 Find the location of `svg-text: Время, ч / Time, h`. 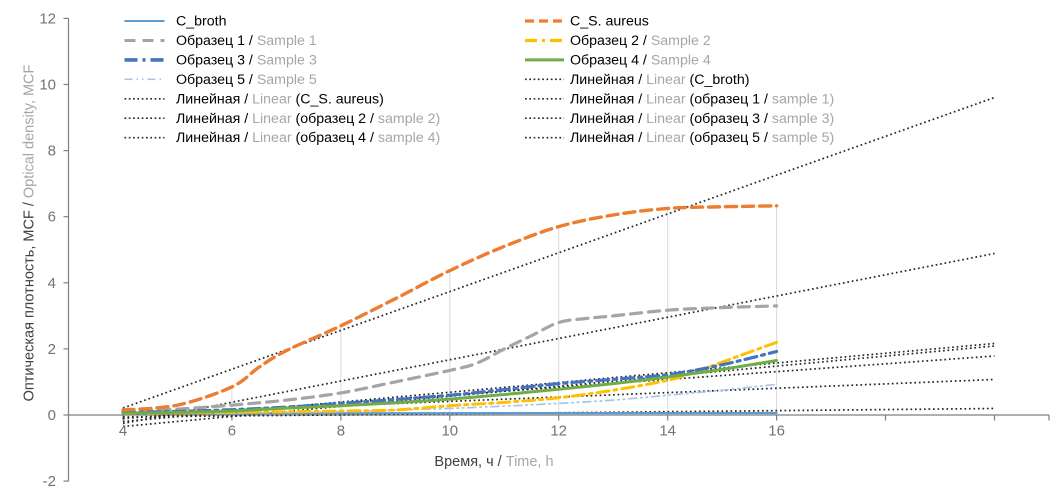

svg-text: Время, ч / Time, h is located at coordinates (493, 462).